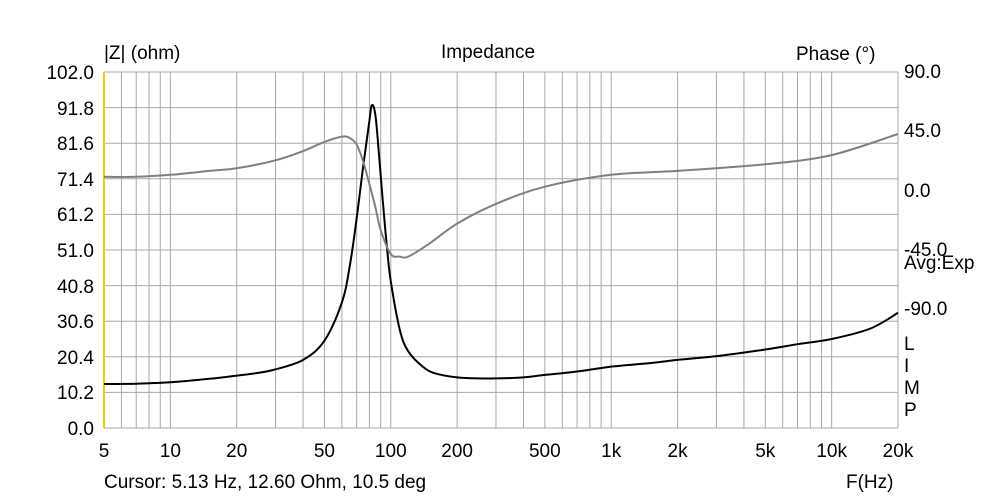  I want to click on y2-tick-label: 0.0, so click(917, 191).